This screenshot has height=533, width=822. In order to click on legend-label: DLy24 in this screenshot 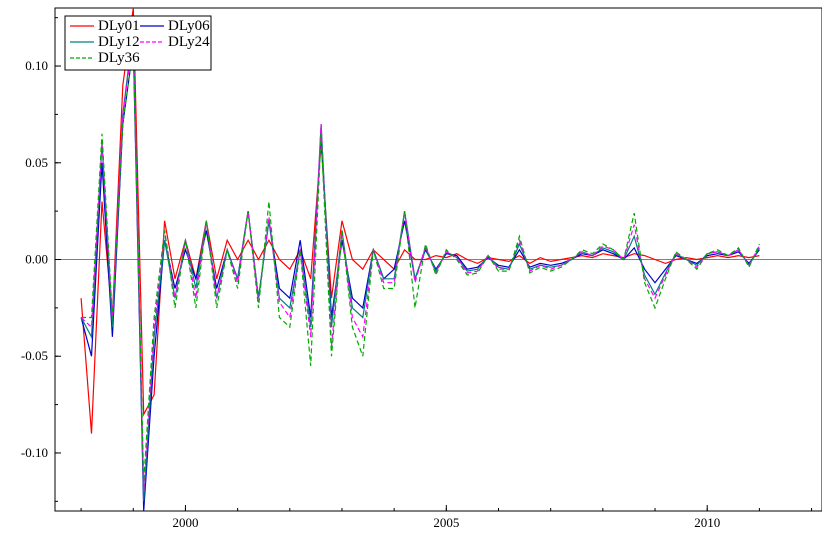, I will do `click(189, 42)`.